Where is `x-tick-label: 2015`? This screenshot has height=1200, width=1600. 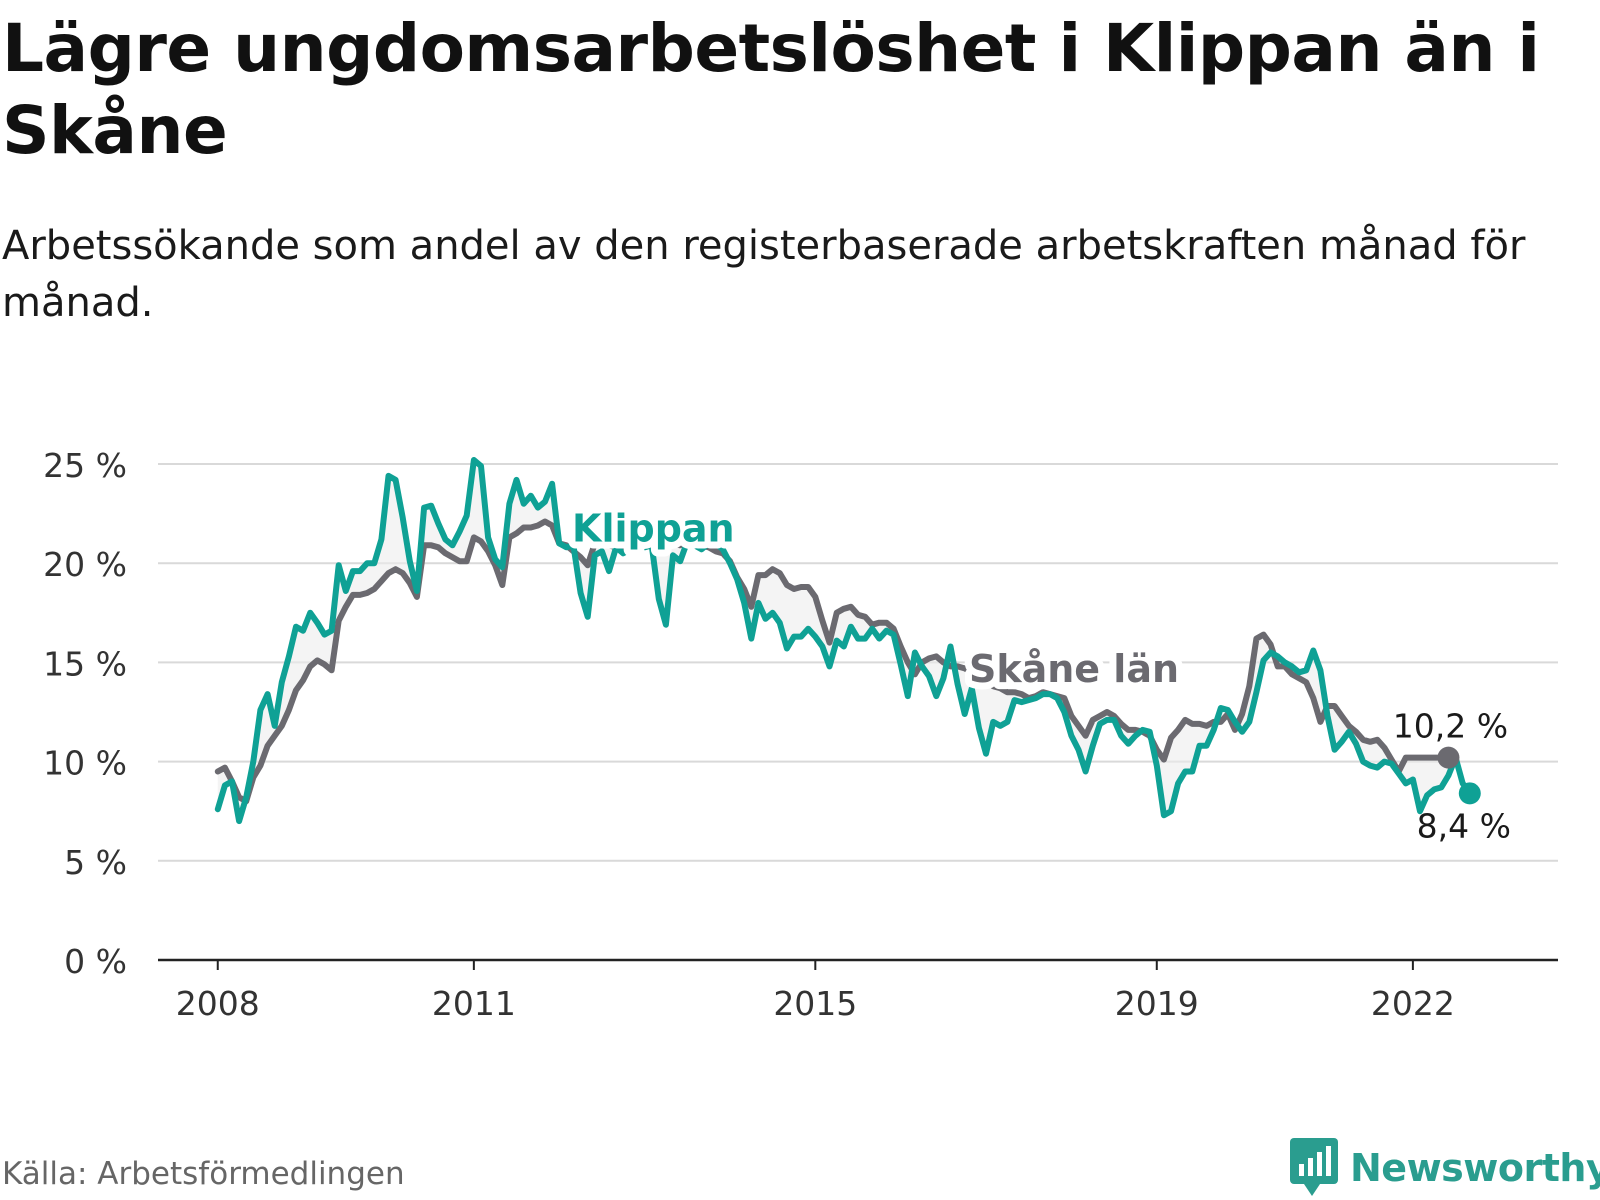 x-tick-label: 2015 is located at coordinates (815, 1003).